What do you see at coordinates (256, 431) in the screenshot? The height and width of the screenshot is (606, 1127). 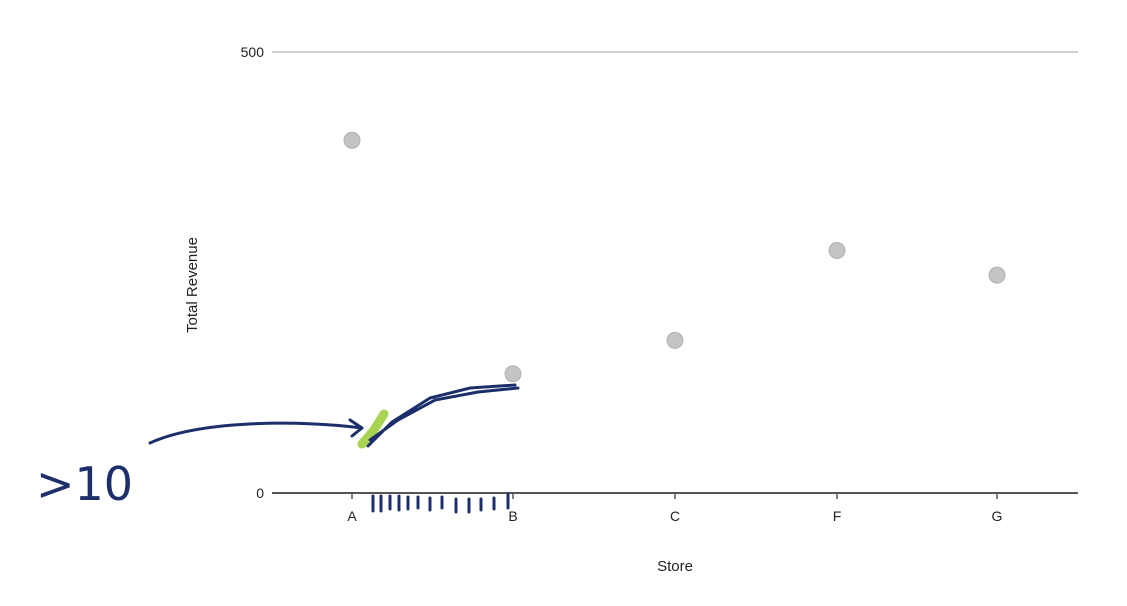 I see `annotation-arrow` at bounding box center [256, 431].